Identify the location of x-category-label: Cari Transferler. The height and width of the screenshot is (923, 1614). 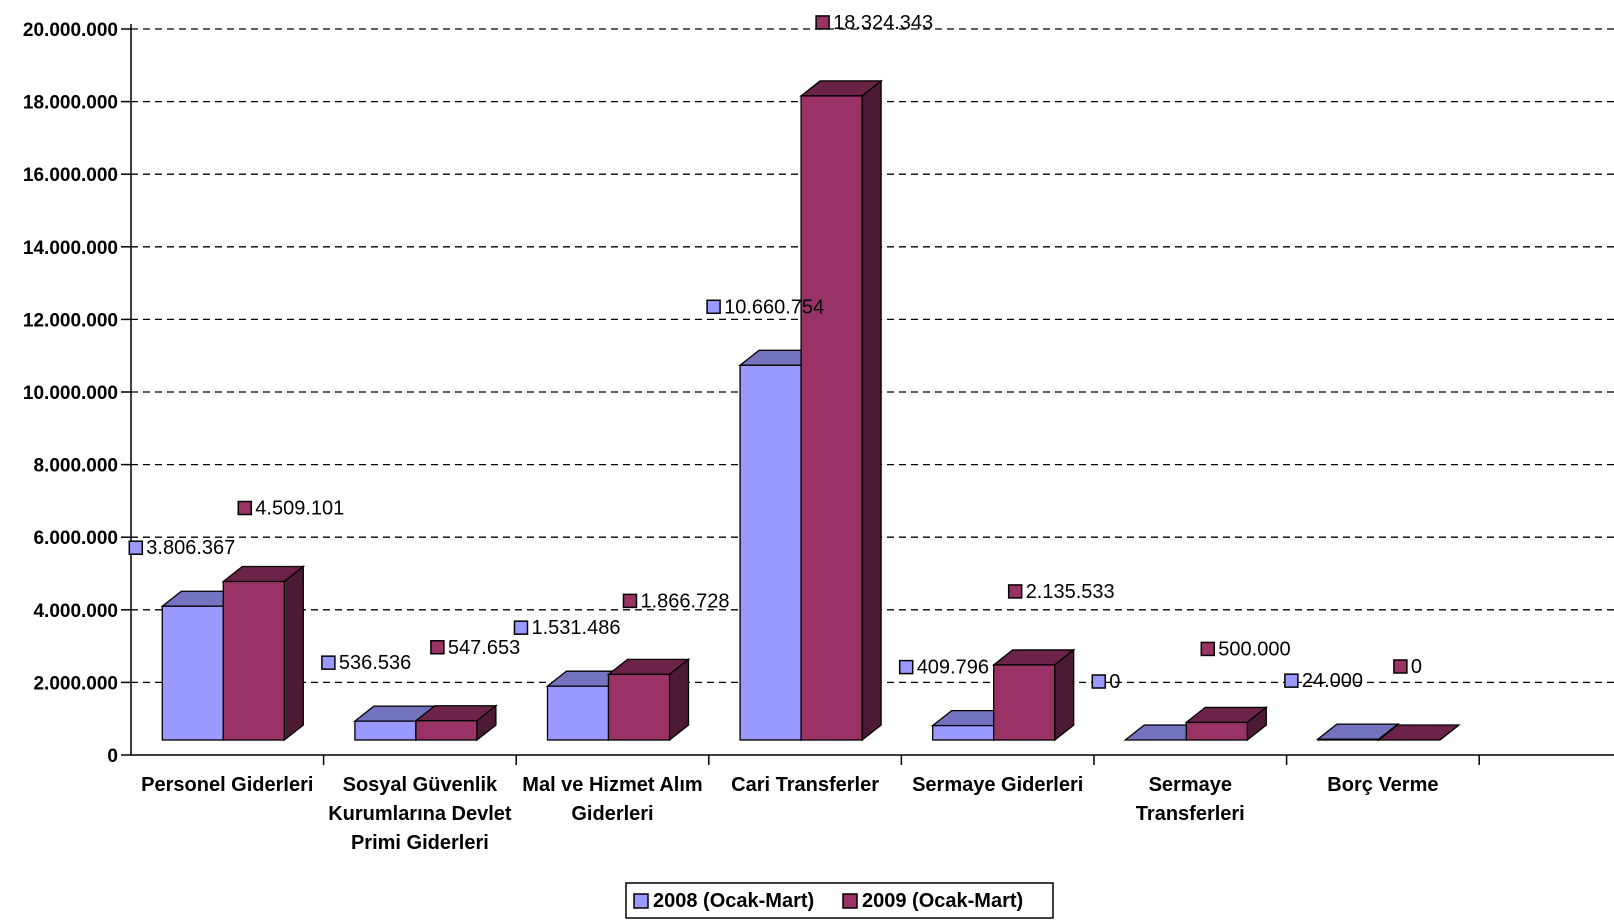
(805, 785).